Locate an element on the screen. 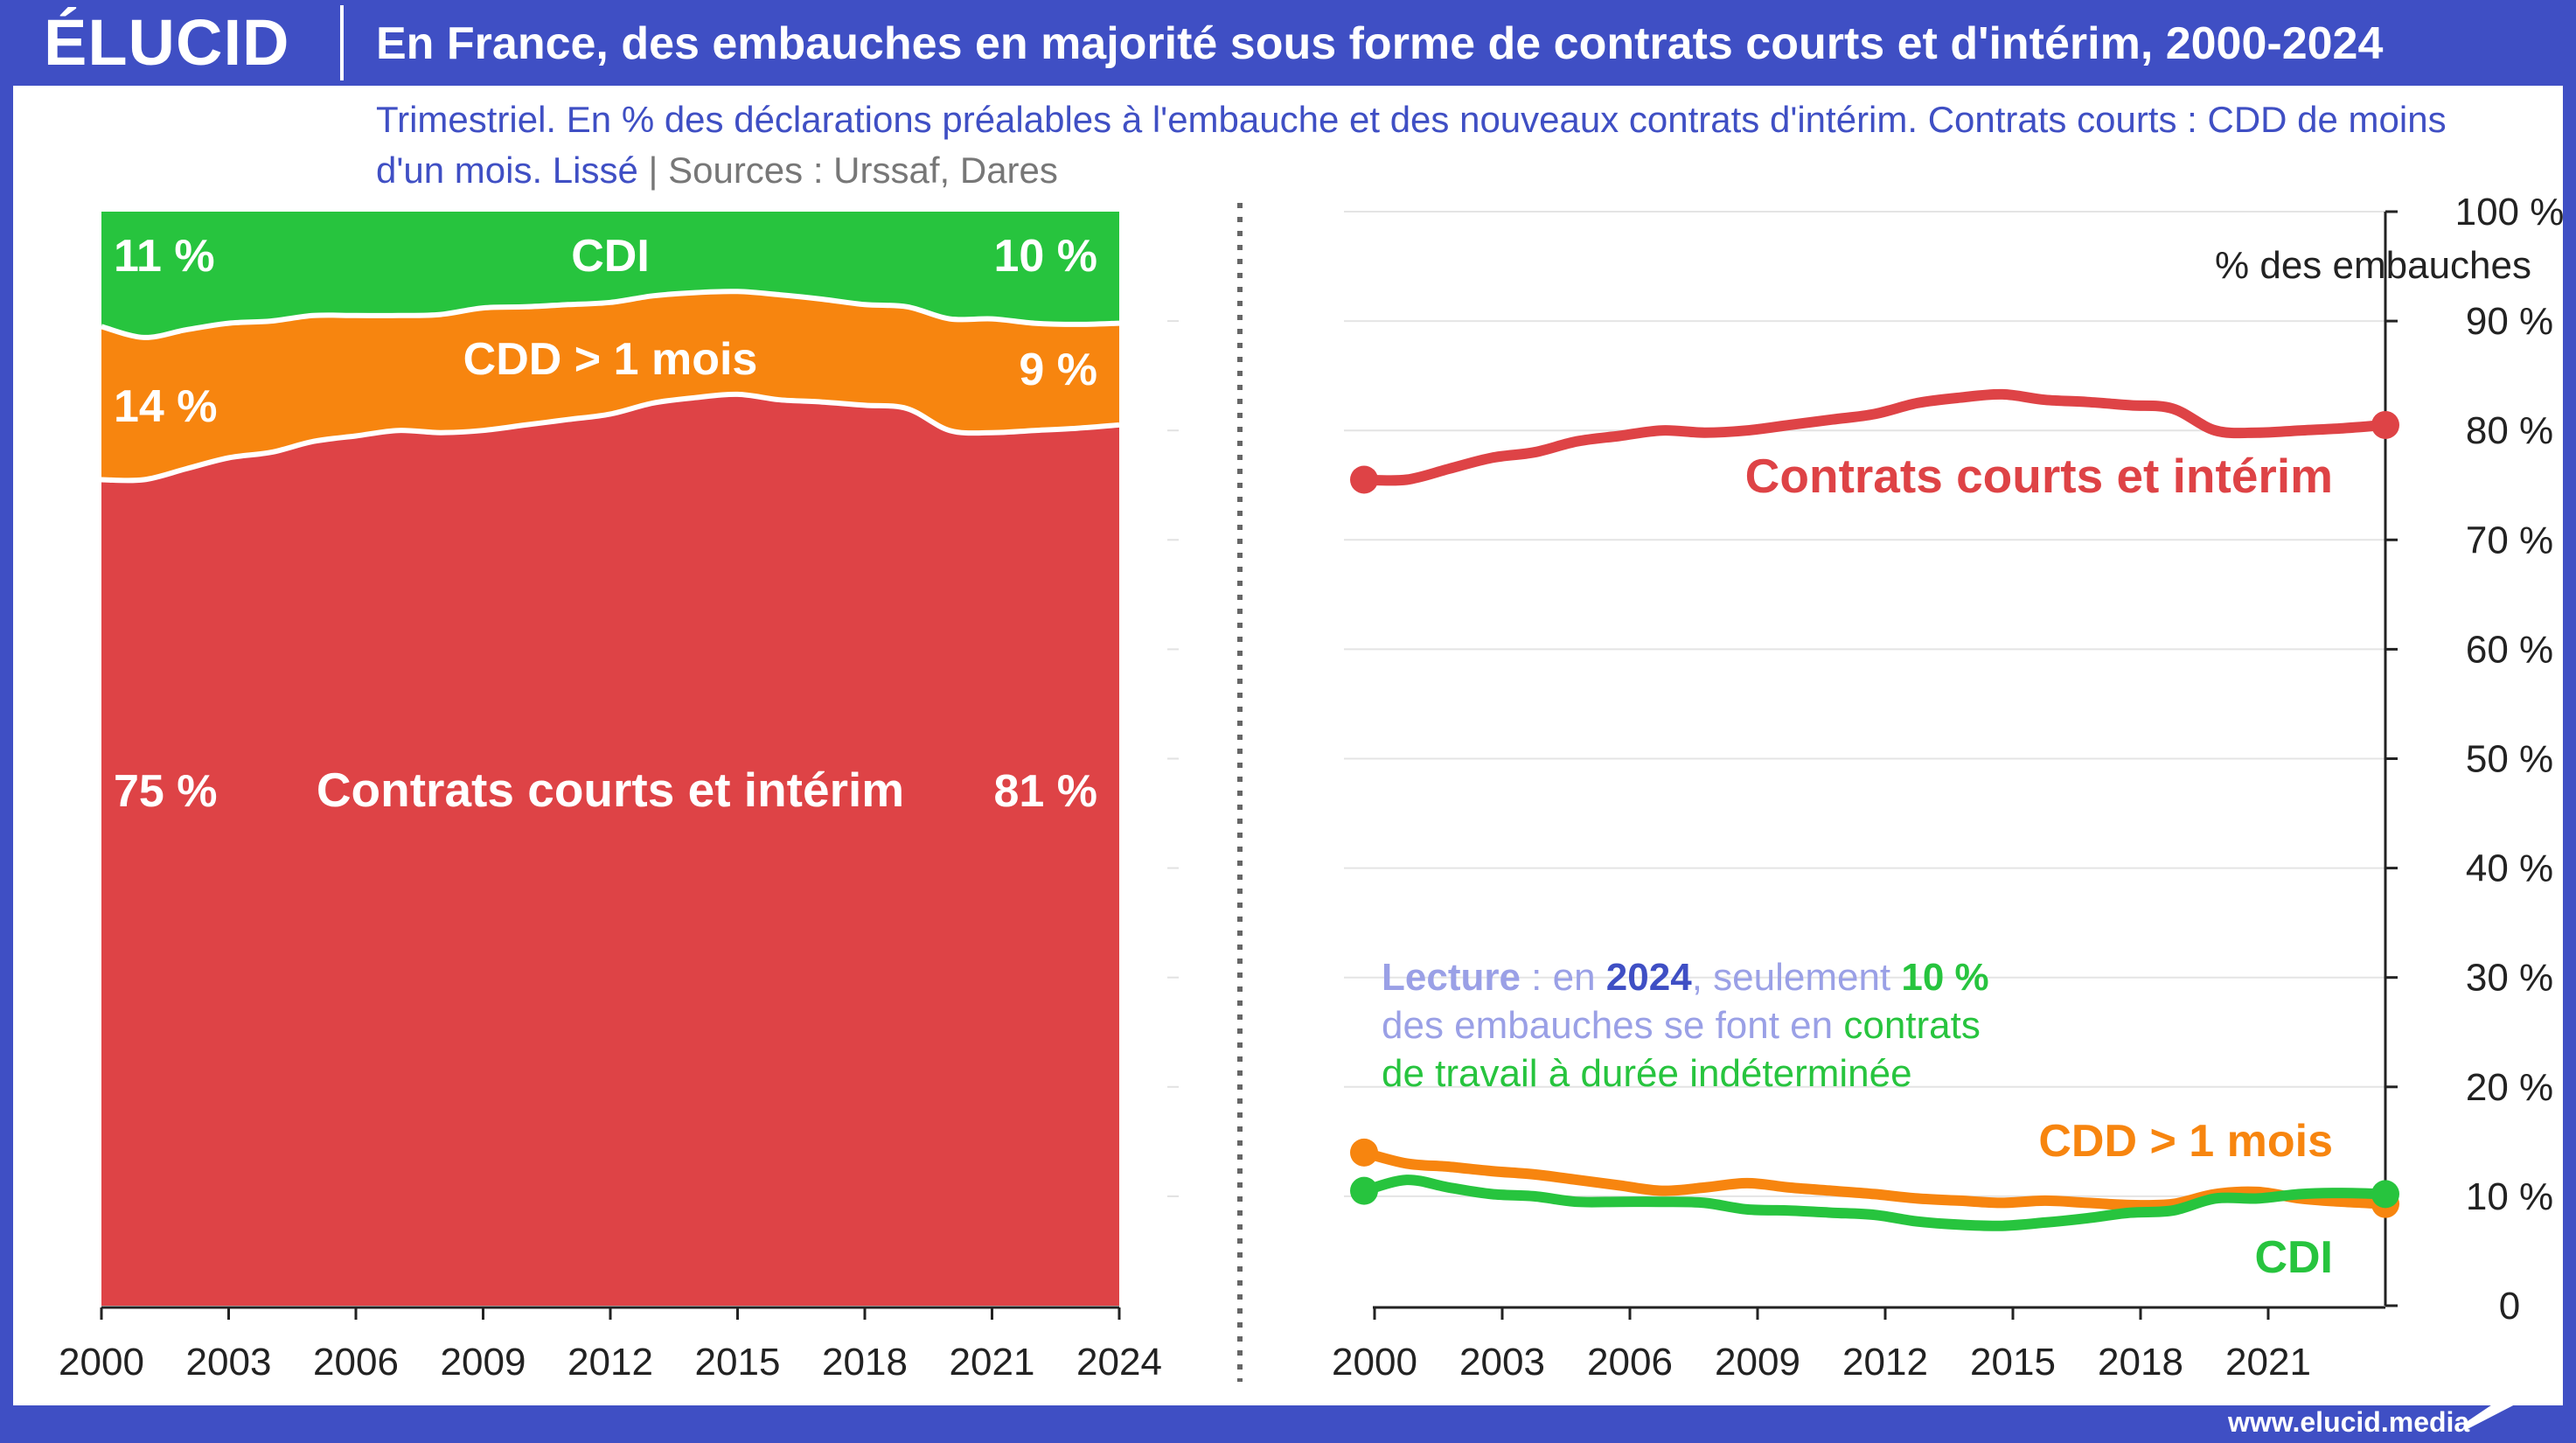 Image resolution: width=2576 pixels, height=1443 pixels. boundary-cdd-cdi is located at coordinates (610, 314).